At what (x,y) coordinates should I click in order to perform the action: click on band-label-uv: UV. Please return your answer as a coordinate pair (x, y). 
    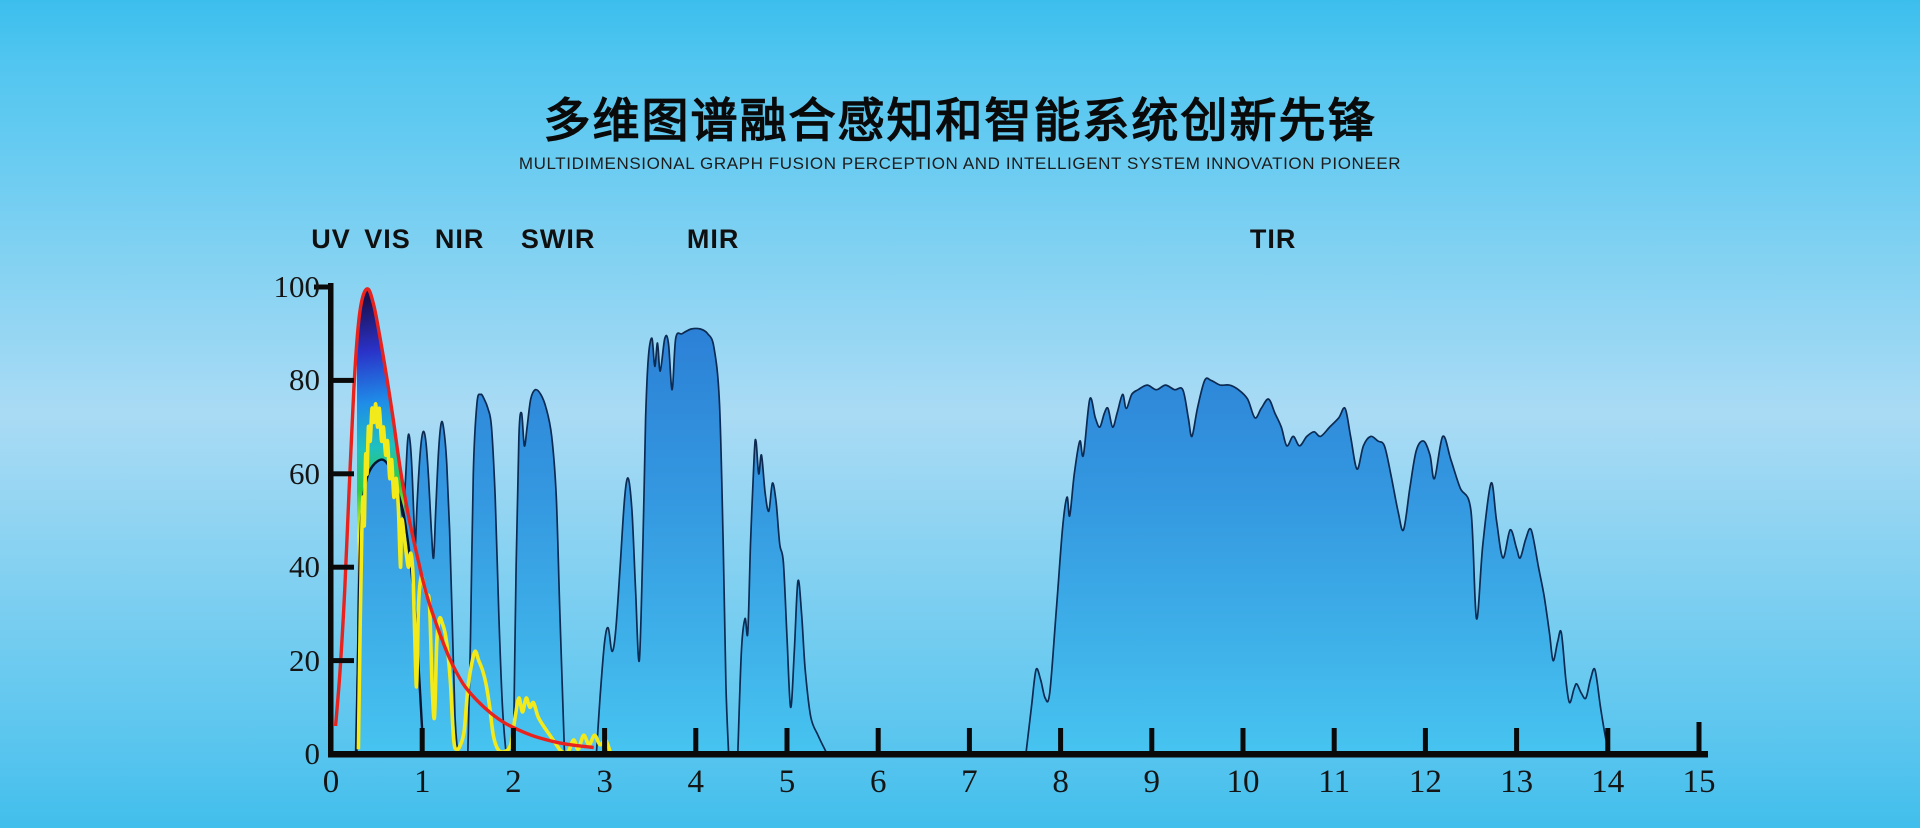
    Looking at the image, I should click on (331, 239).